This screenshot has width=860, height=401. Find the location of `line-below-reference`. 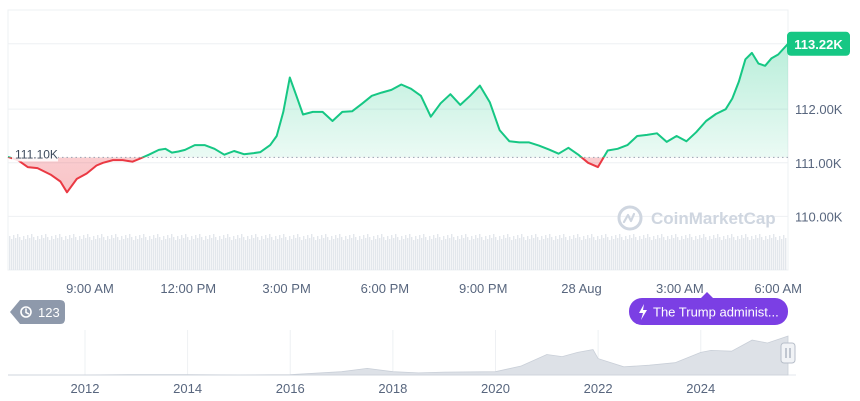

line-below-reference is located at coordinates (306, 175).